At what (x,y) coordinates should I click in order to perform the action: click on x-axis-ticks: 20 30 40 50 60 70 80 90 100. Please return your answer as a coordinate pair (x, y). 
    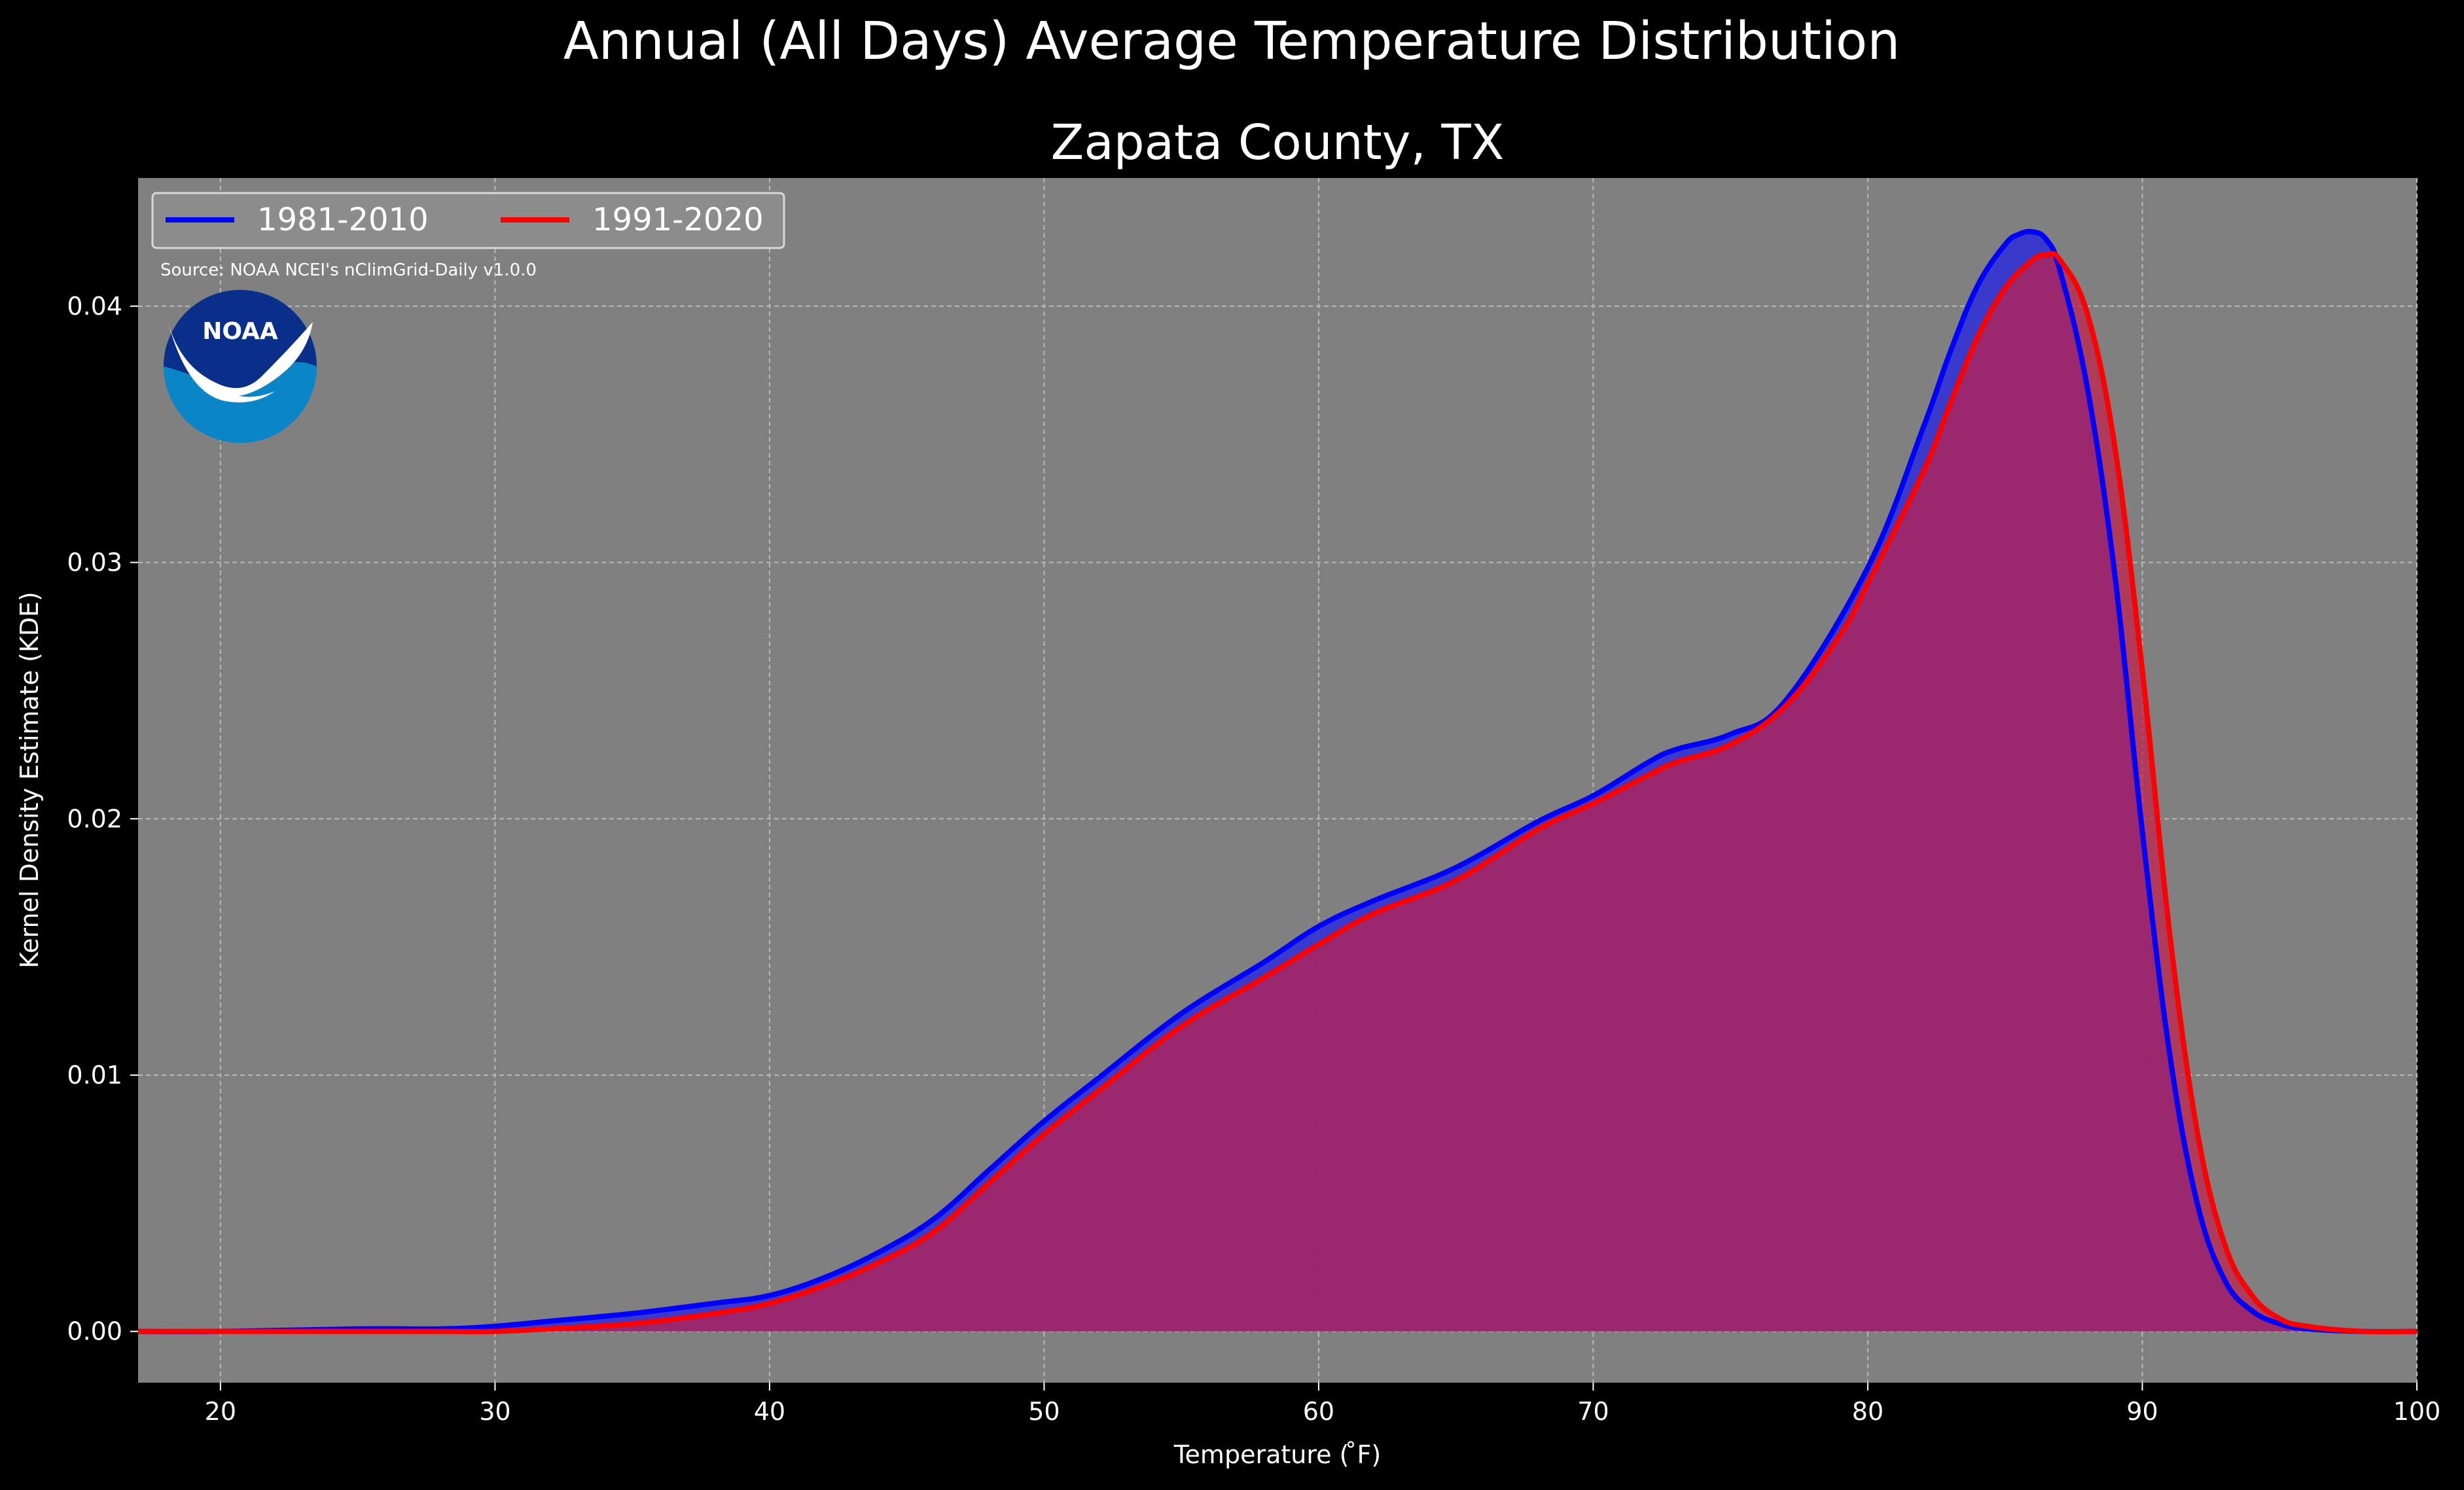
    Looking at the image, I should click on (1323, 1404).